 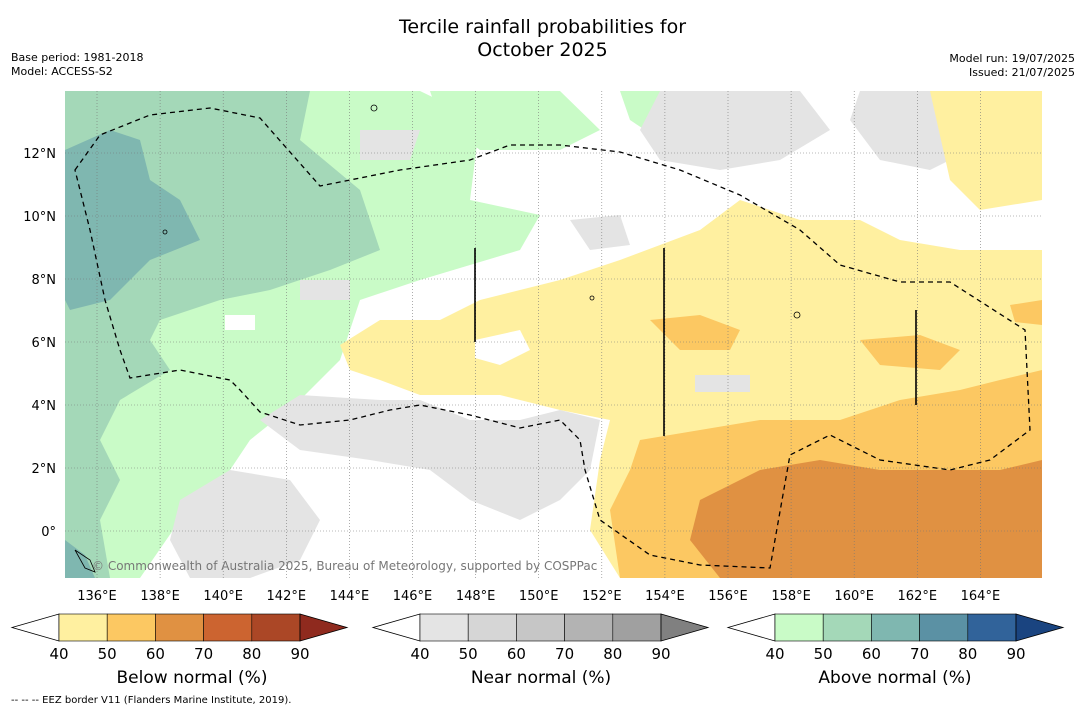 I want to click on lon-label: 142°E, so click(x=287, y=596).